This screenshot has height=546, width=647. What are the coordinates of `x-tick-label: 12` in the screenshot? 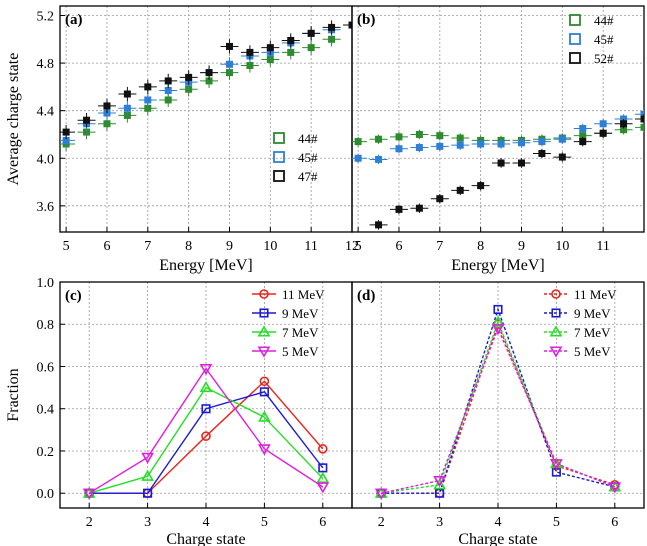 It's located at (352, 246).